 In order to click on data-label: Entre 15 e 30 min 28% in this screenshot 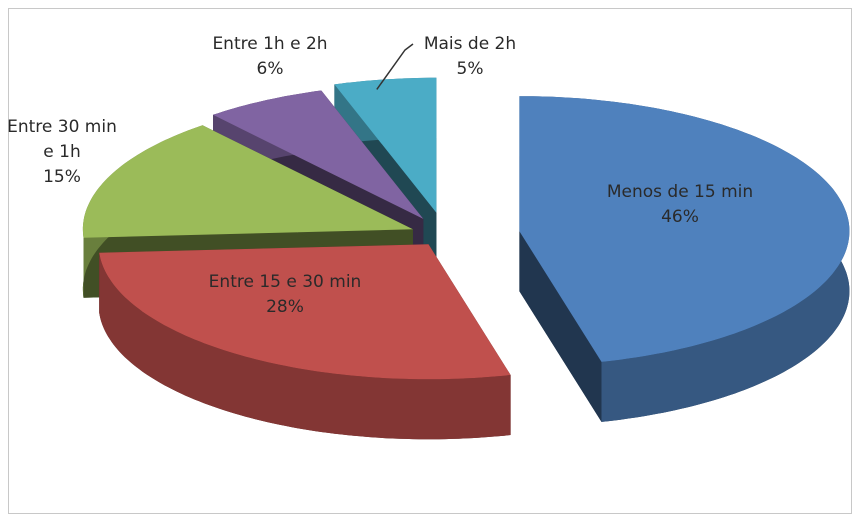, I will do `click(285, 295)`.